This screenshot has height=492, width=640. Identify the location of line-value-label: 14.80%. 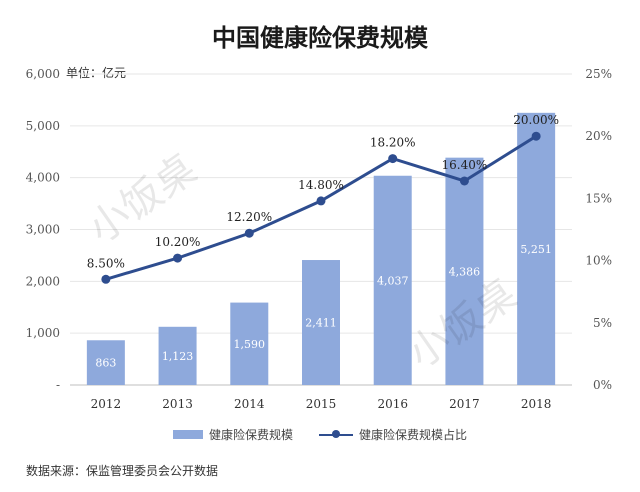
(321, 185).